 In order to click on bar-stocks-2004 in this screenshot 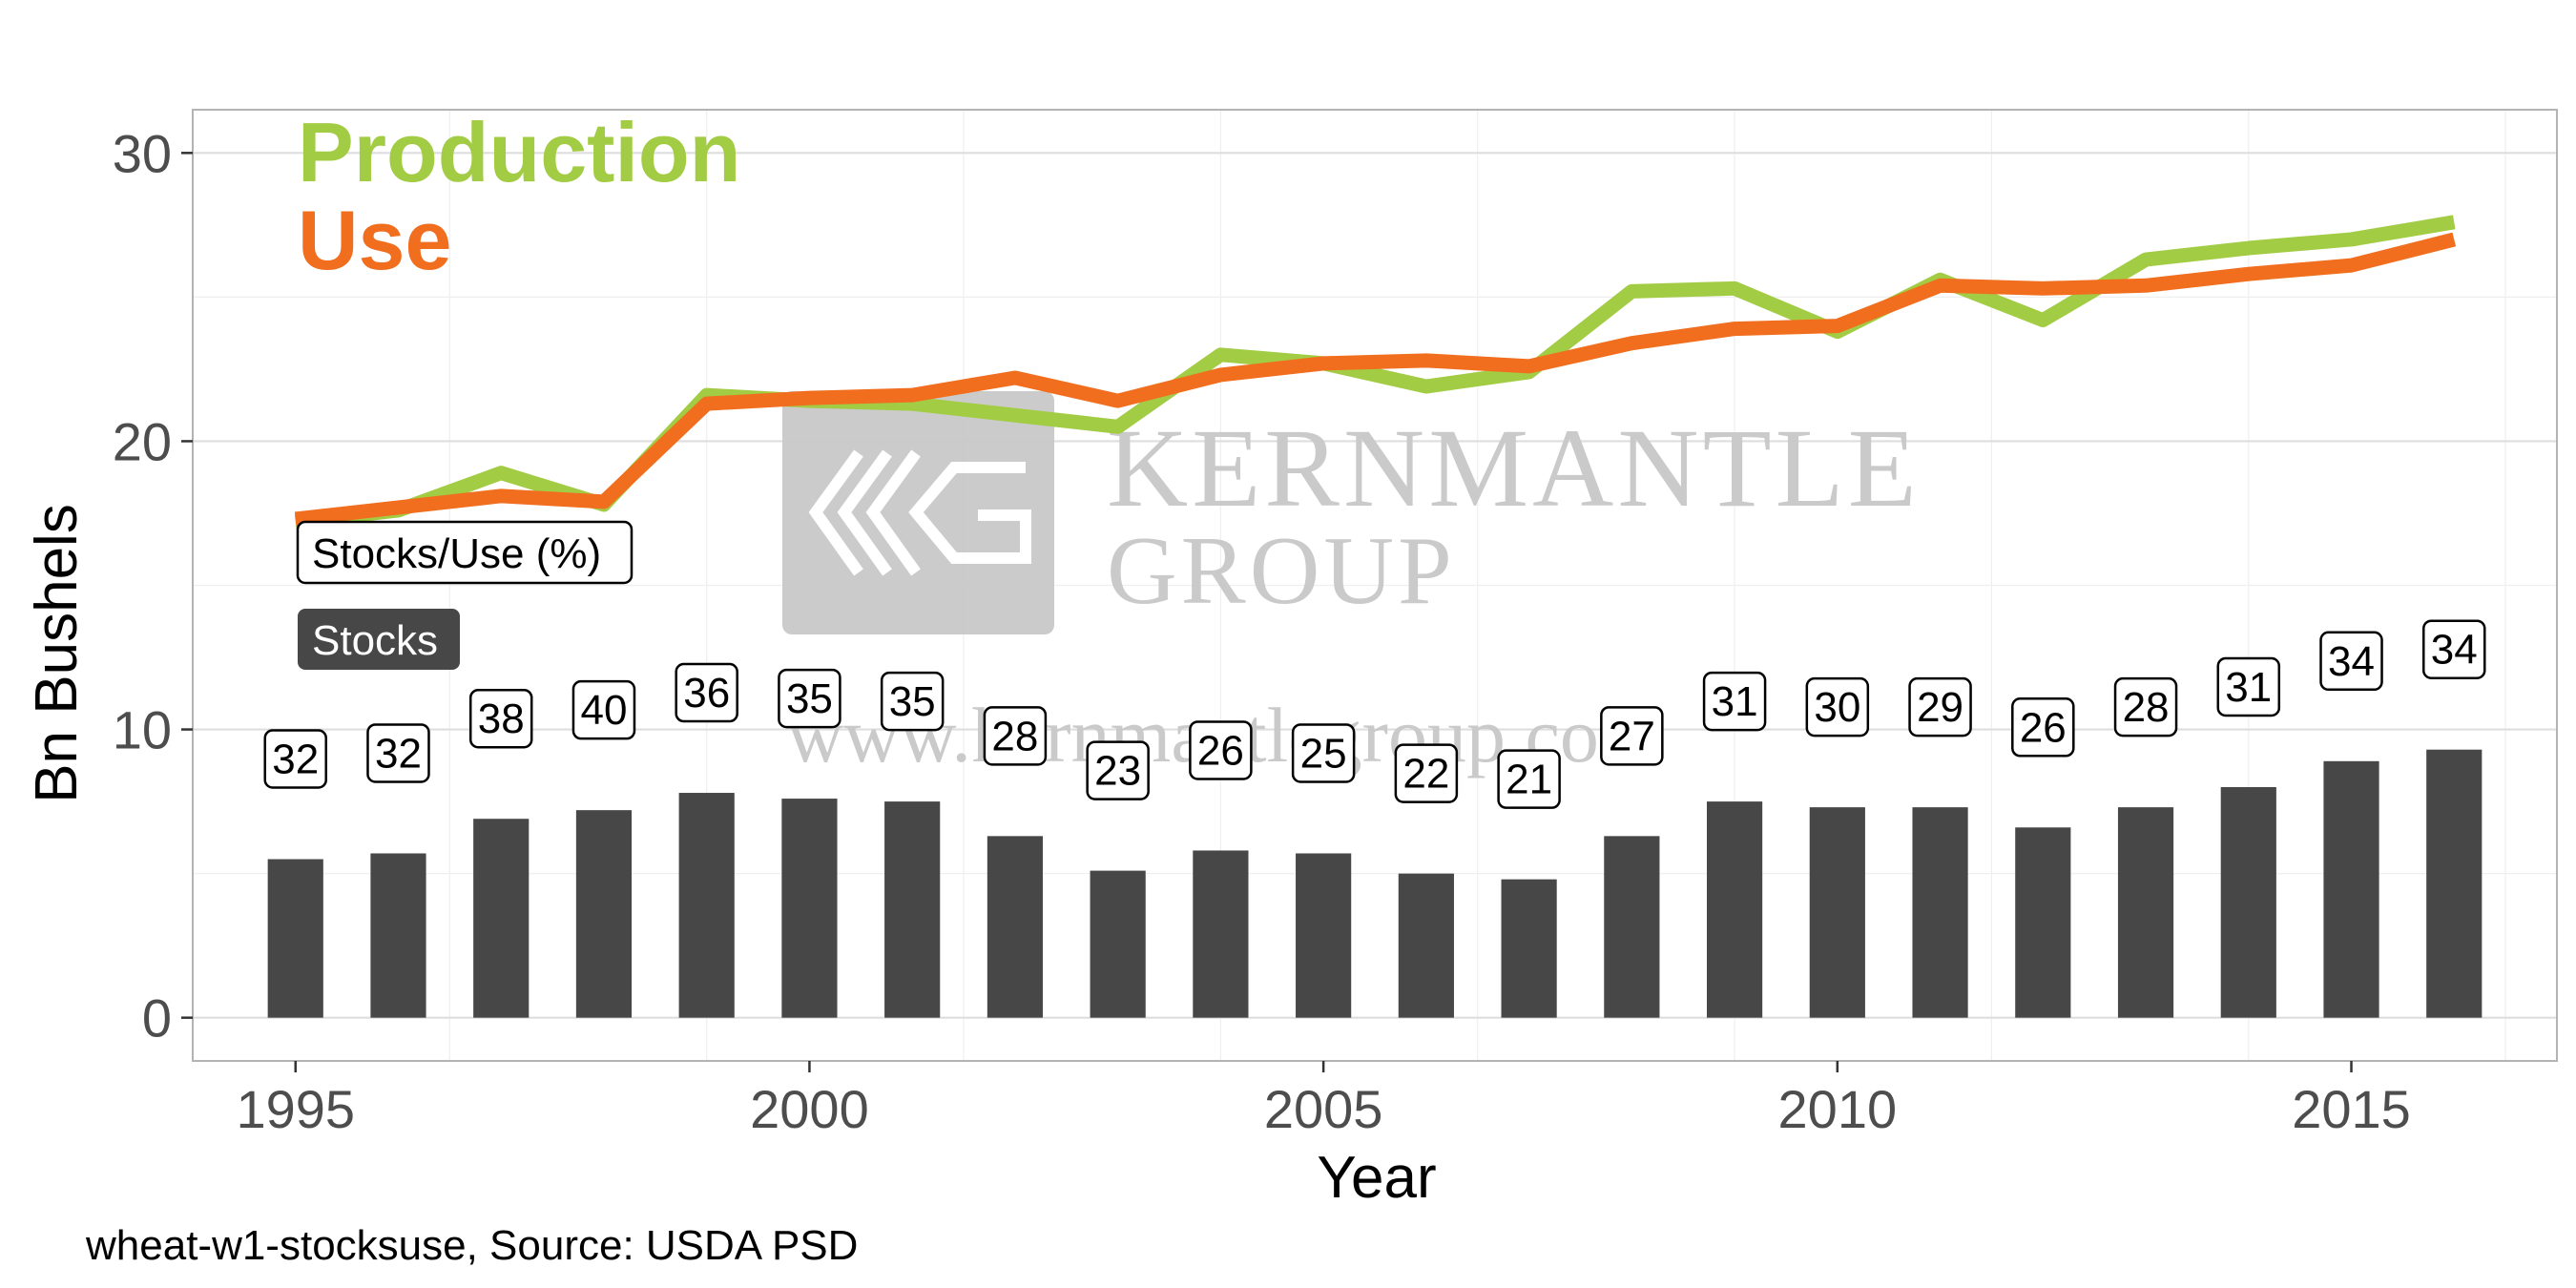, I will do `click(1221, 934)`.